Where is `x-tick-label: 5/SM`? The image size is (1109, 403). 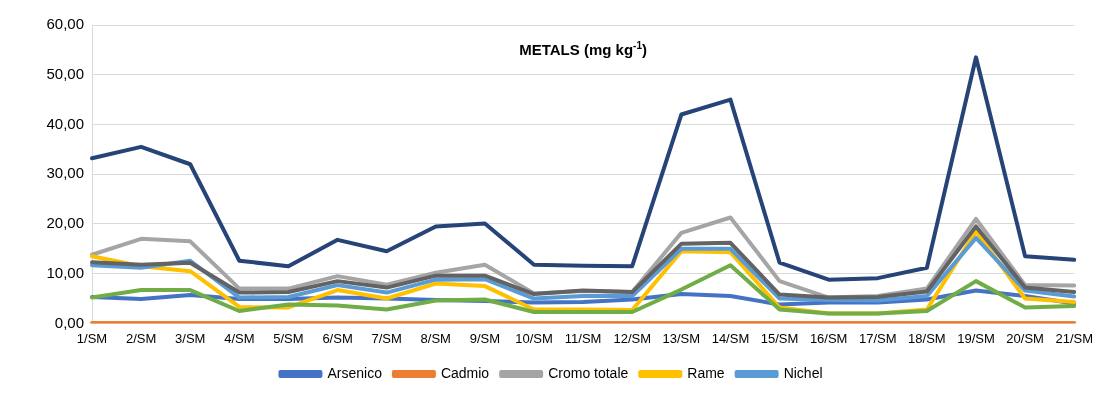
x-tick-label: 5/SM is located at coordinates (288, 338).